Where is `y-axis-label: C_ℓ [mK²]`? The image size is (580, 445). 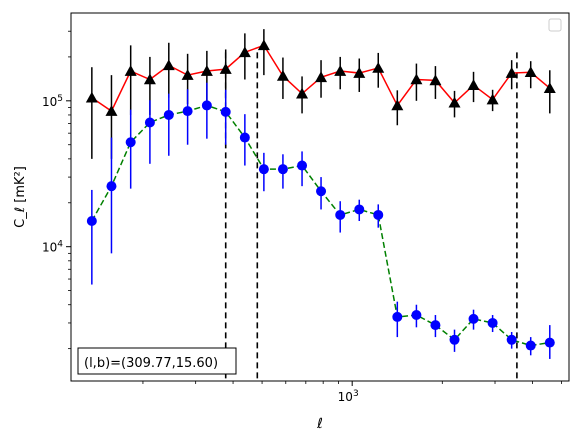
y-axis-label: C_ℓ [mK²] is located at coordinates (20, 197).